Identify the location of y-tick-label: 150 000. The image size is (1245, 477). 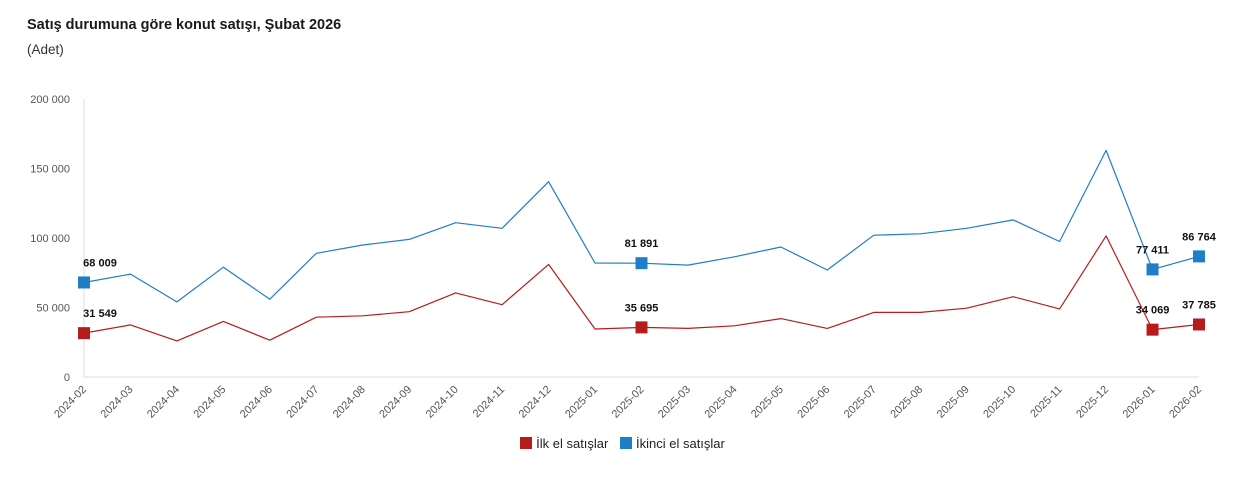
(50, 170).